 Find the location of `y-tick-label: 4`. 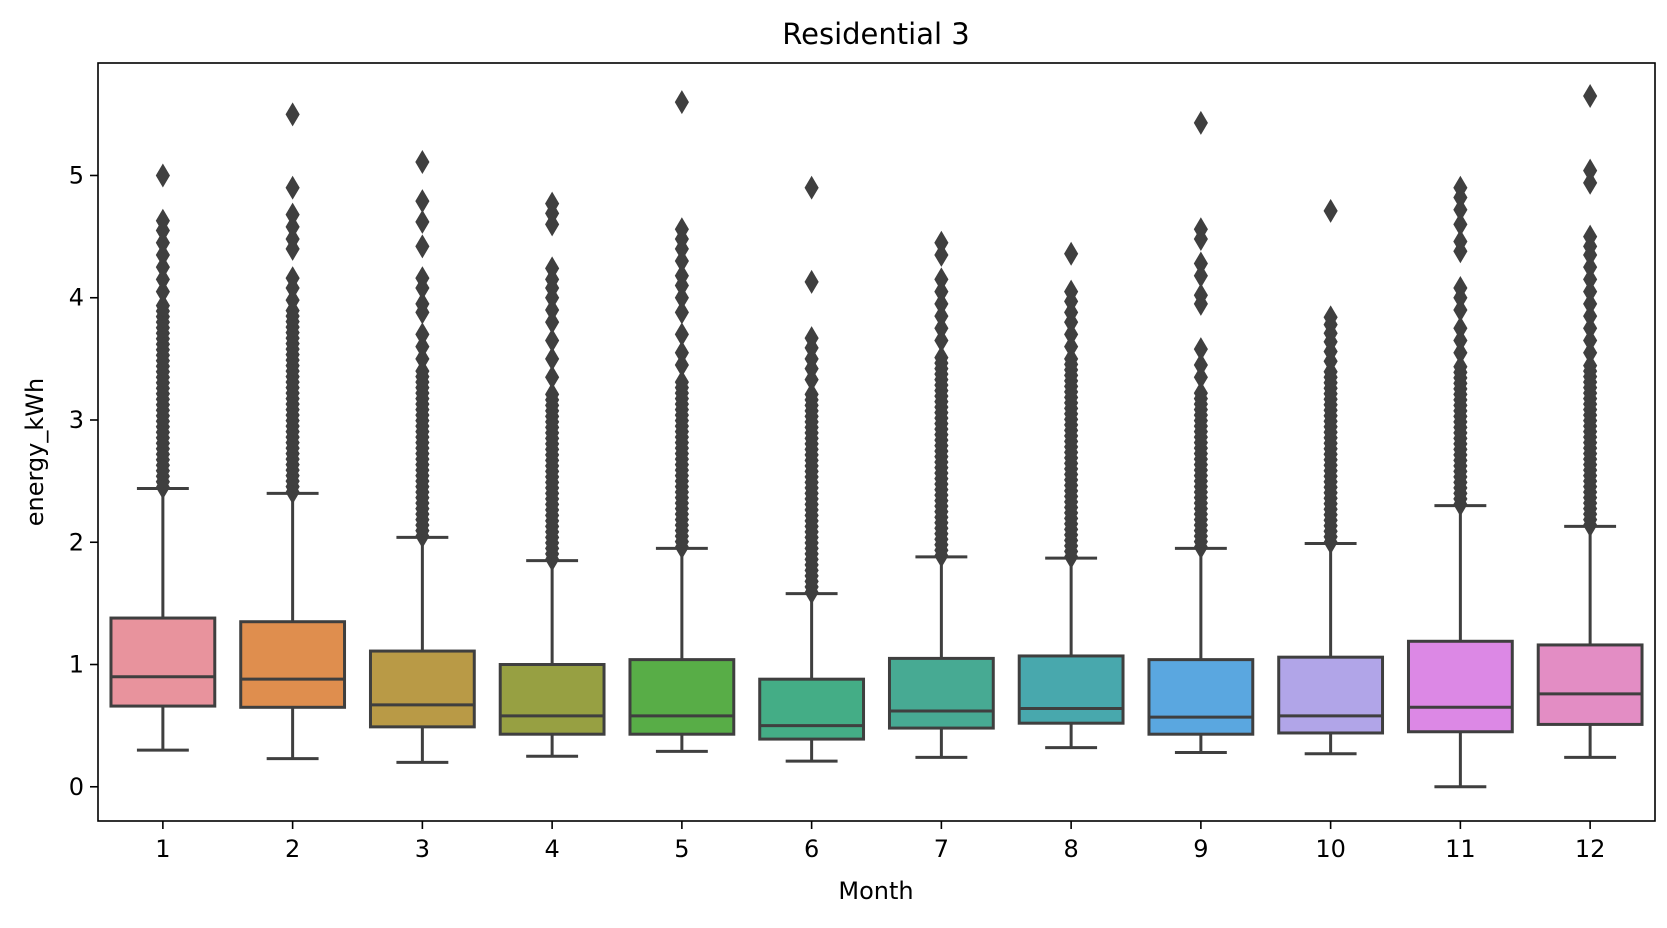

y-tick-label: 4 is located at coordinates (76, 298).